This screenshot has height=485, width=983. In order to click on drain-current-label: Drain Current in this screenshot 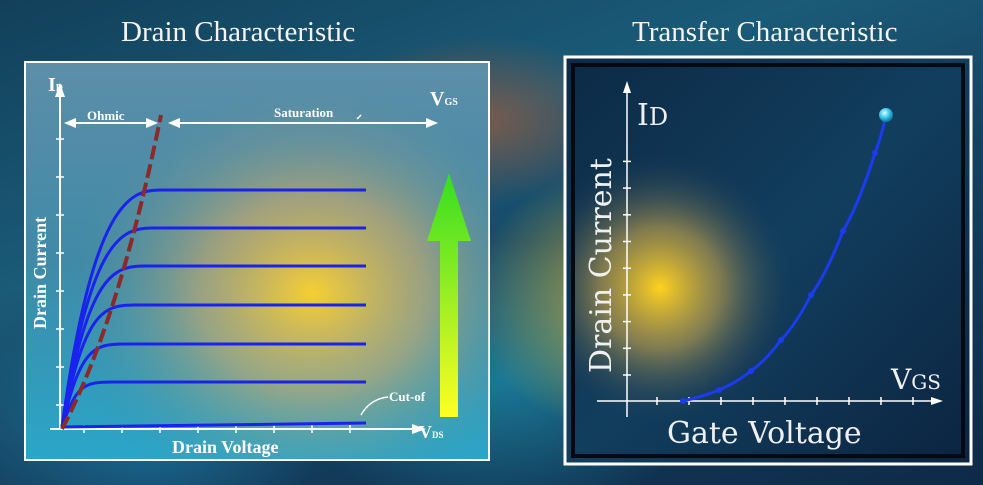, I will do `click(40, 273)`.